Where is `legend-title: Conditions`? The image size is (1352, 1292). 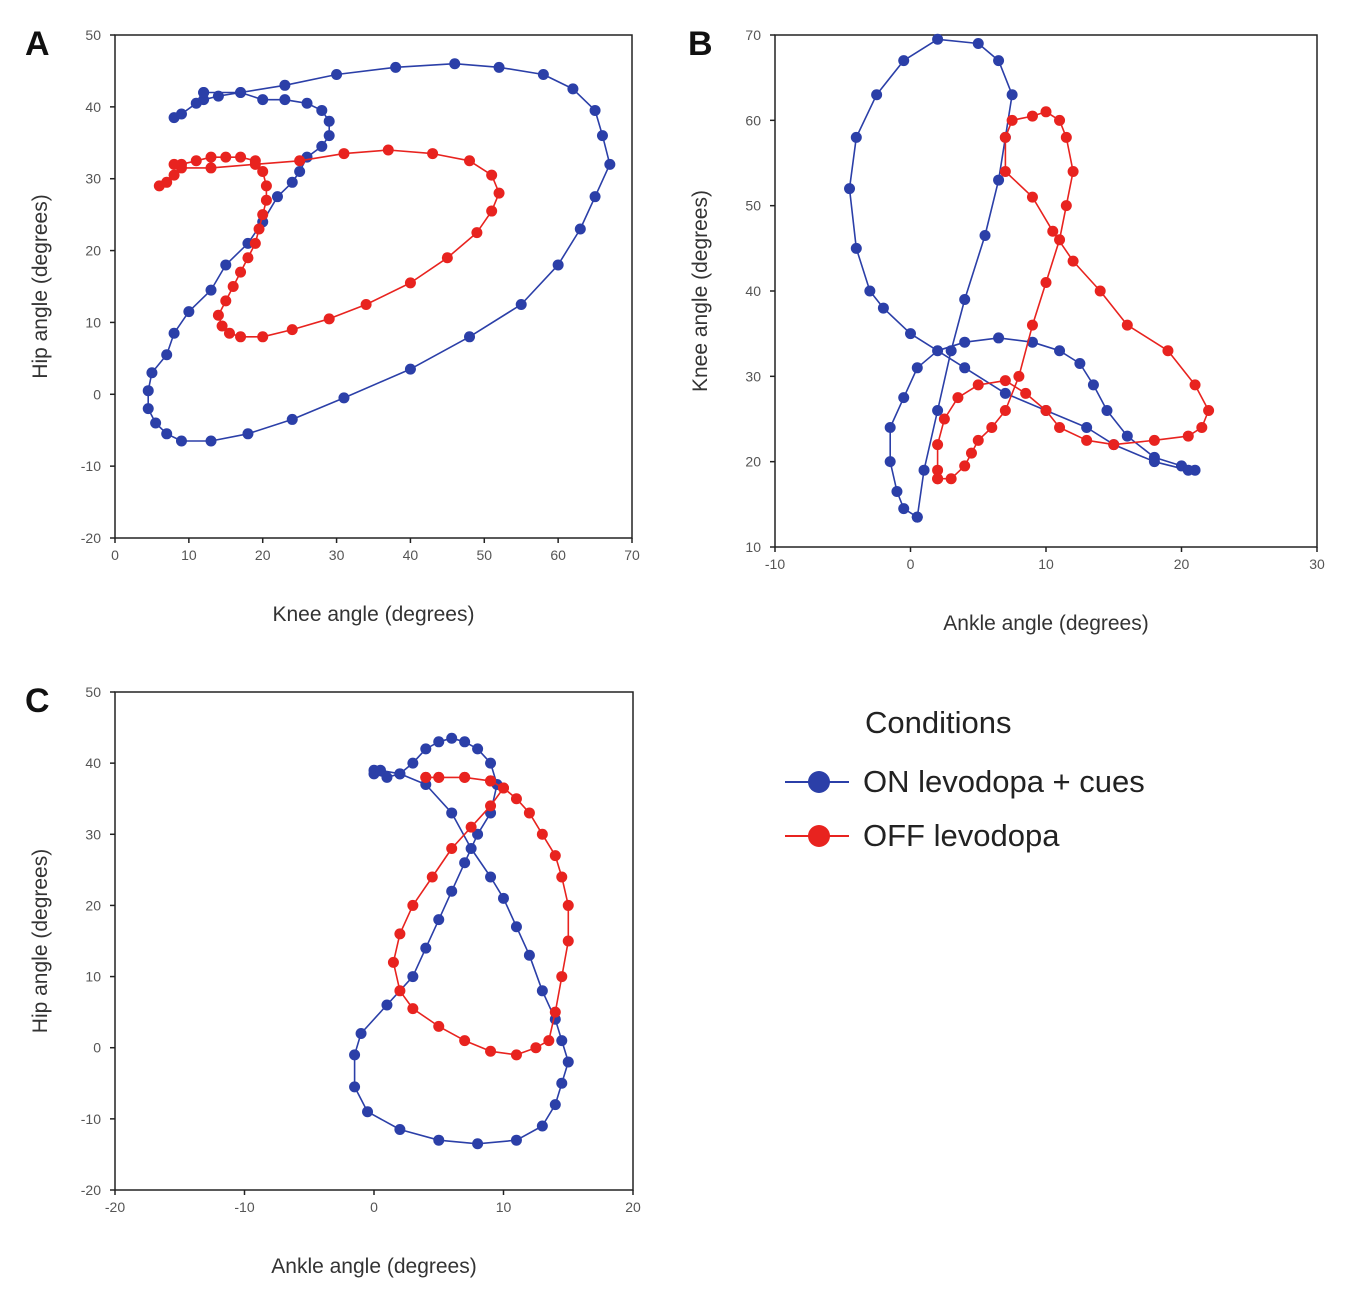
legend-title: Conditions is located at coordinates (938, 722).